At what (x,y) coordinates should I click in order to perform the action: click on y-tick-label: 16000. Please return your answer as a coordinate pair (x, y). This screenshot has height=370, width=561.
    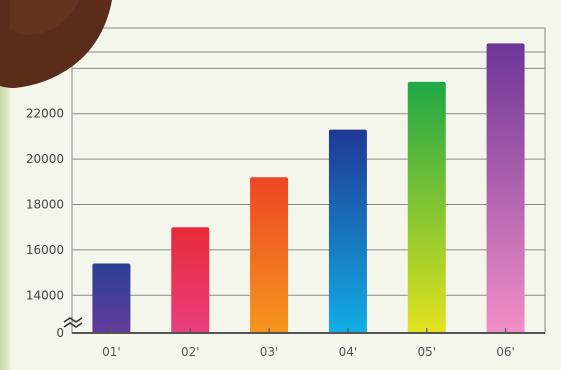
    Looking at the image, I should click on (45, 250).